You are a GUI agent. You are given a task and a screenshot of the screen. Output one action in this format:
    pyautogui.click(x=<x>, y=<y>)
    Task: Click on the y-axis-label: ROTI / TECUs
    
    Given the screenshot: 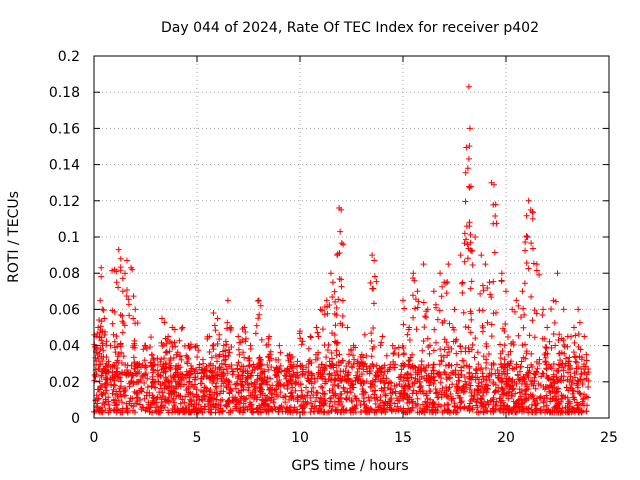 What is the action you would take?
    pyautogui.click(x=14, y=237)
    